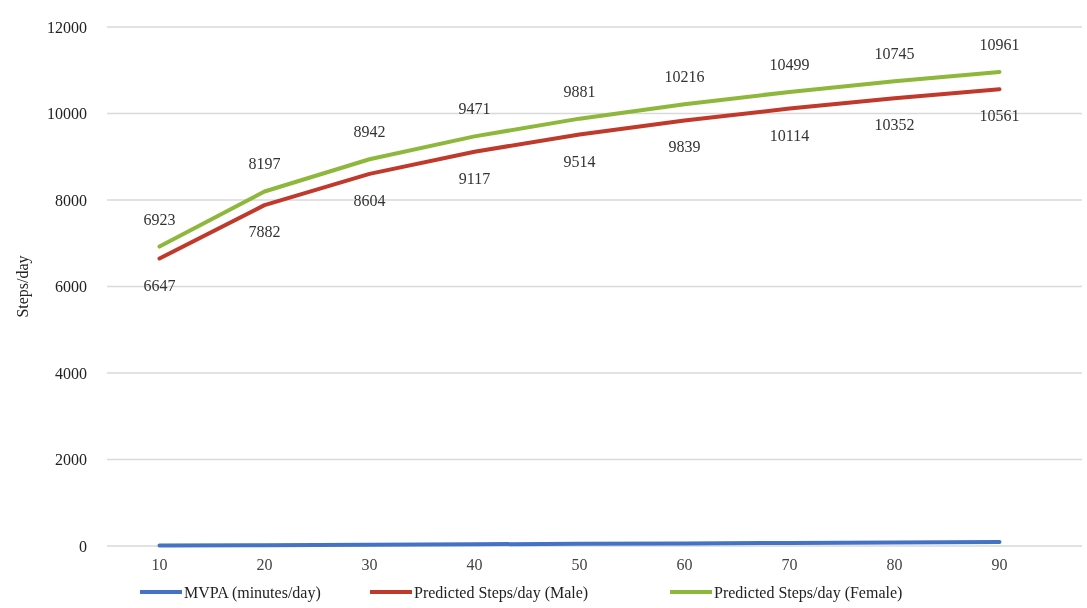 This screenshot has height=608, width=1087. Describe the element at coordinates (684, 147) in the screenshot. I see `data-label: 9839` at that location.